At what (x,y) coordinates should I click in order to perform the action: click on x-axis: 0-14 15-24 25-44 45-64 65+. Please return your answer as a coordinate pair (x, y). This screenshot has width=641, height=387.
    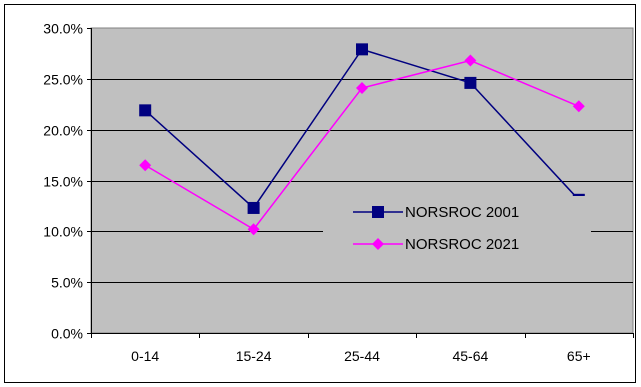
    Looking at the image, I should click on (362, 348).